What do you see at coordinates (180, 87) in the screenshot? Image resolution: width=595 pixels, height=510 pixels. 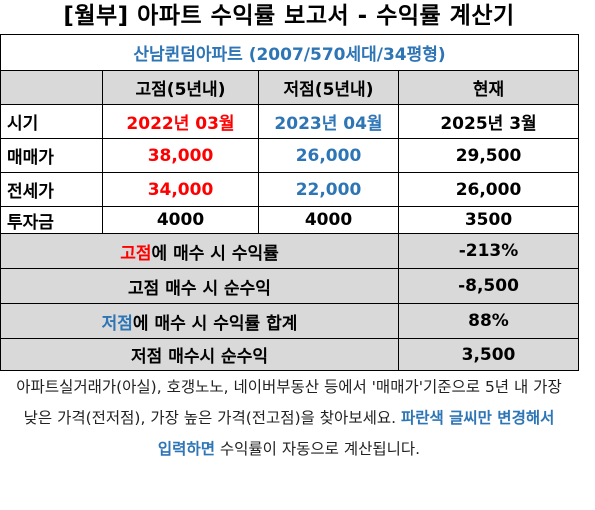 I see `header-high: 고점(5년내)` at bounding box center [180, 87].